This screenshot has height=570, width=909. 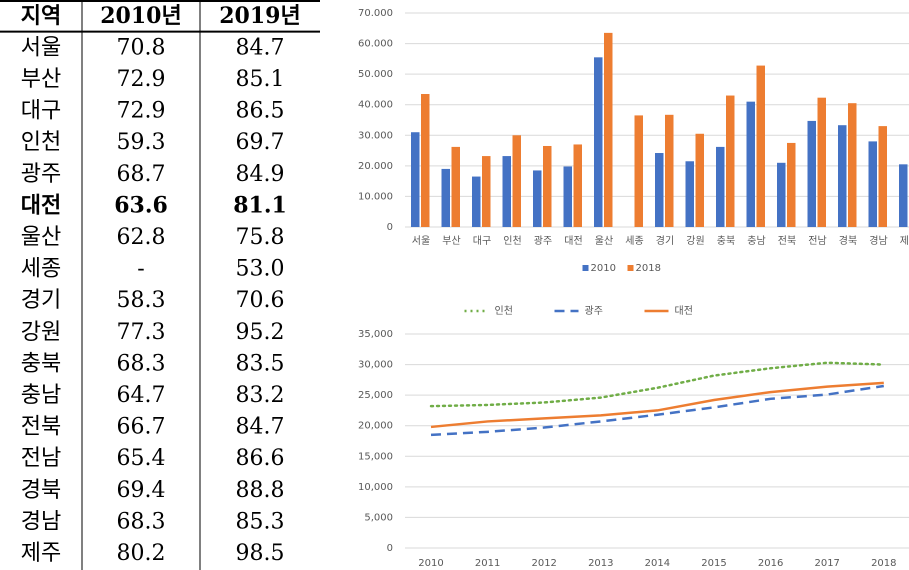 What do you see at coordinates (41, 553) in the screenshot?
I see `table-cell: 제주` at bounding box center [41, 553].